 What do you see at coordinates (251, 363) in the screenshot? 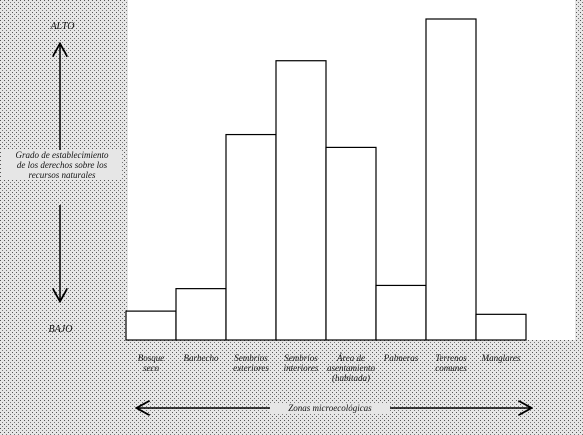
I see `x-tick-label: Sembríos exteriores` at bounding box center [251, 363].